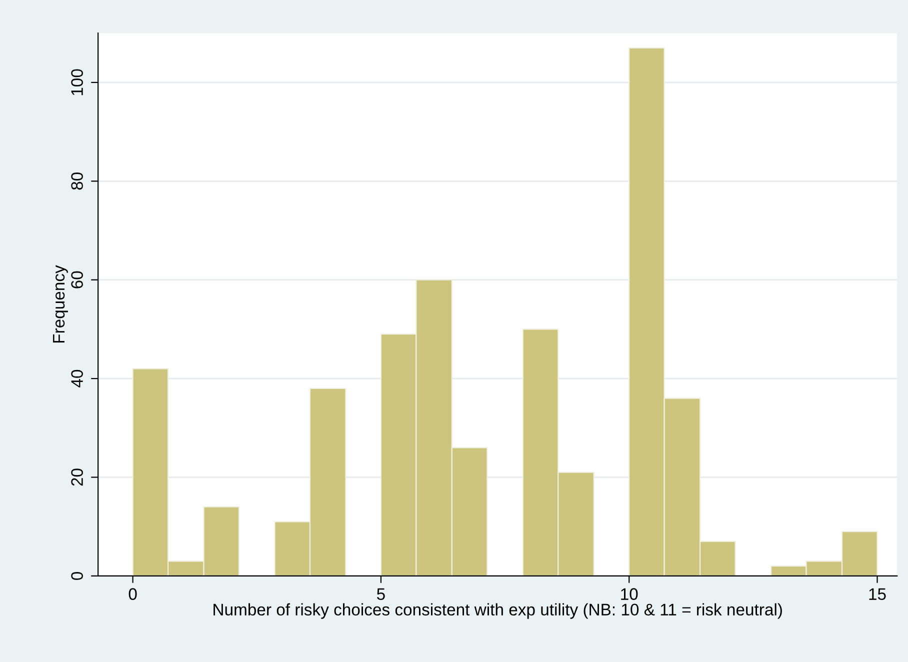  I want to click on y-tick-label: 60, so click(77, 279).